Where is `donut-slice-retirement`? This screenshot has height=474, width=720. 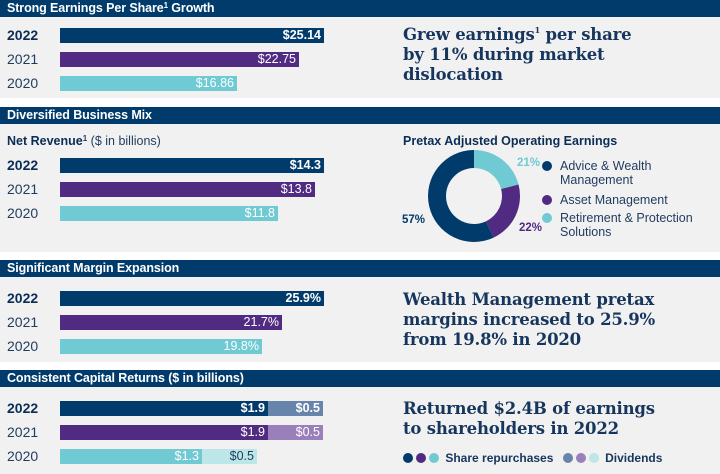
donut-slice-retirement is located at coordinates (496, 170).